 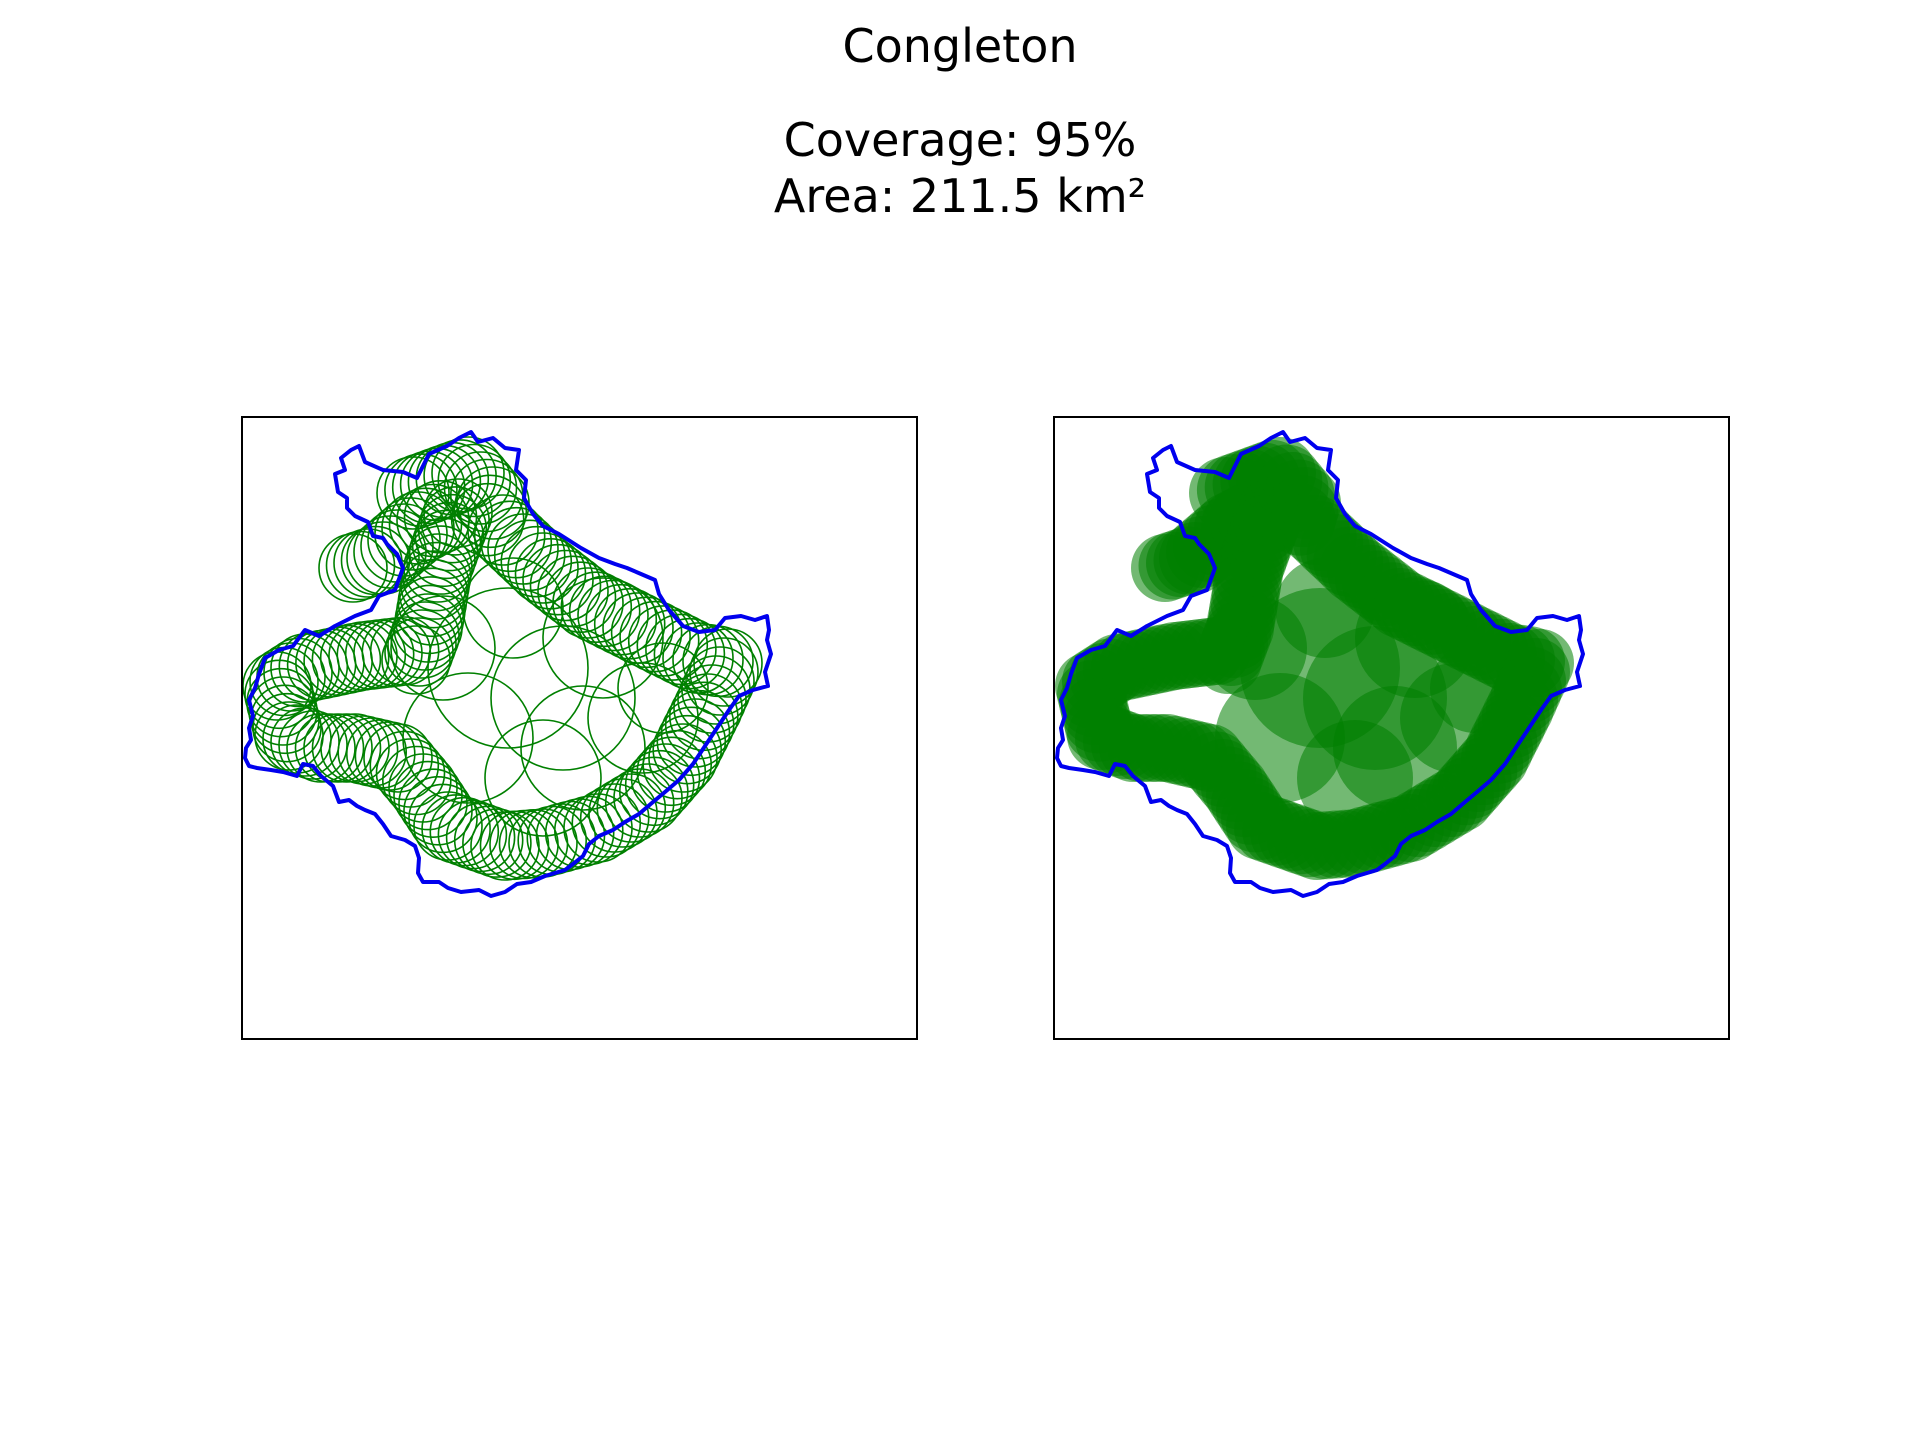 What do you see at coordinates (960, 46) in the screenshot?
I see `figure-title: Congleton` at bounding box center [960, 46].